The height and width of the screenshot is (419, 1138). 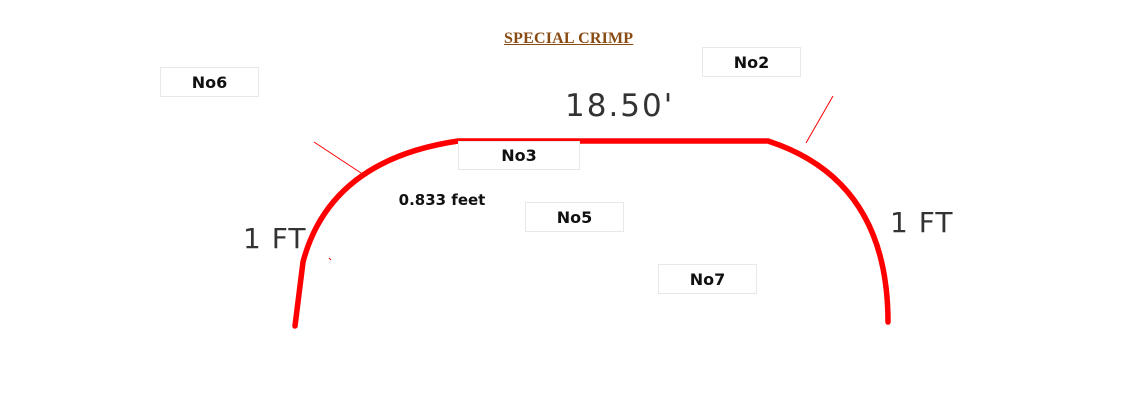 I want to click on label-no5: No5, so click(x=574, y=217).